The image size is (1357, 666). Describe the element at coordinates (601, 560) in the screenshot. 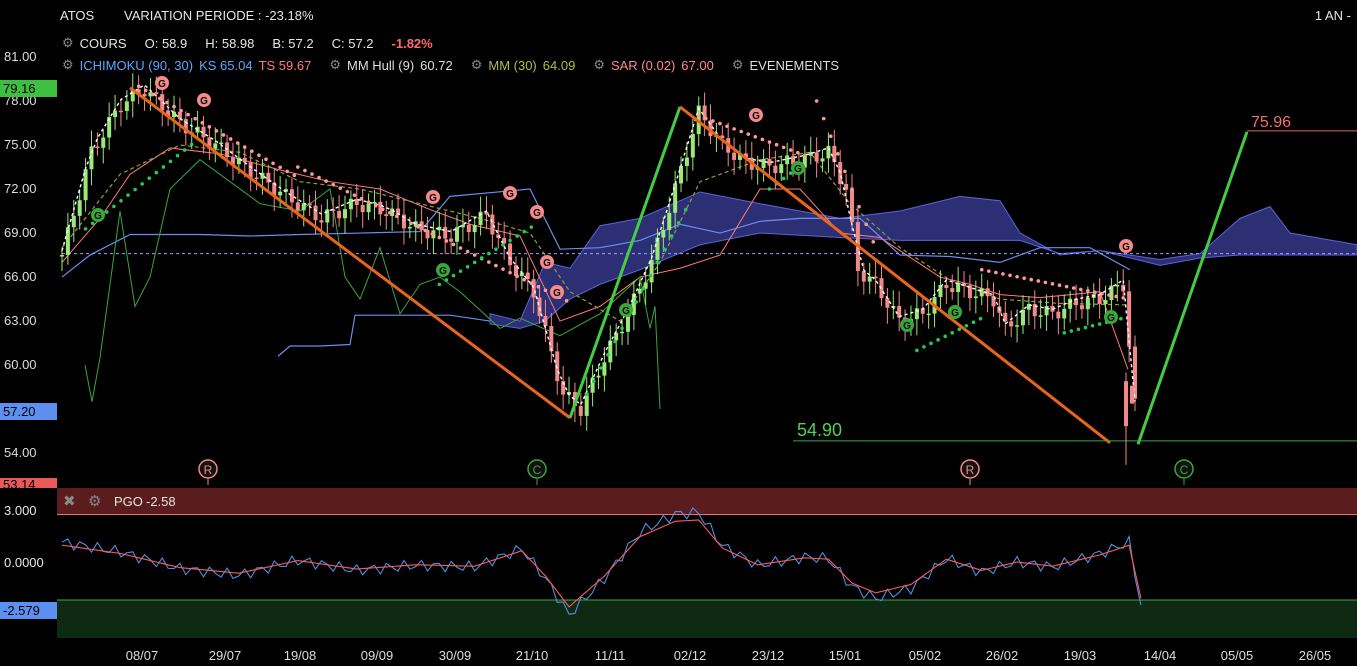

I see `pgo-line` at that location.